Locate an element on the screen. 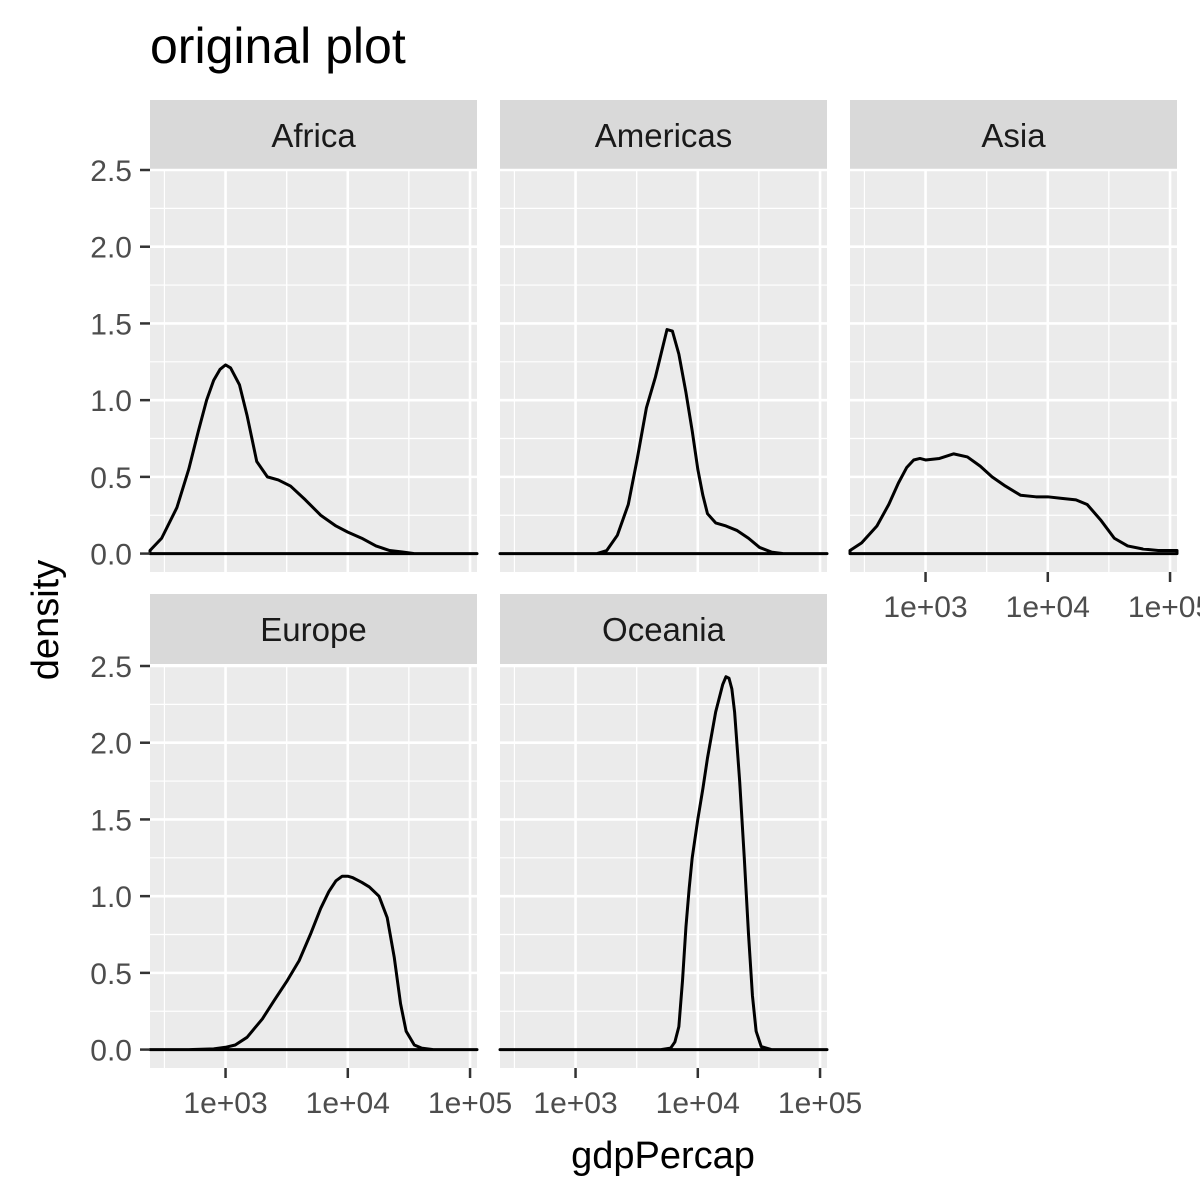  facet-panel-americas: Americas is located at coordinates (663, 336).